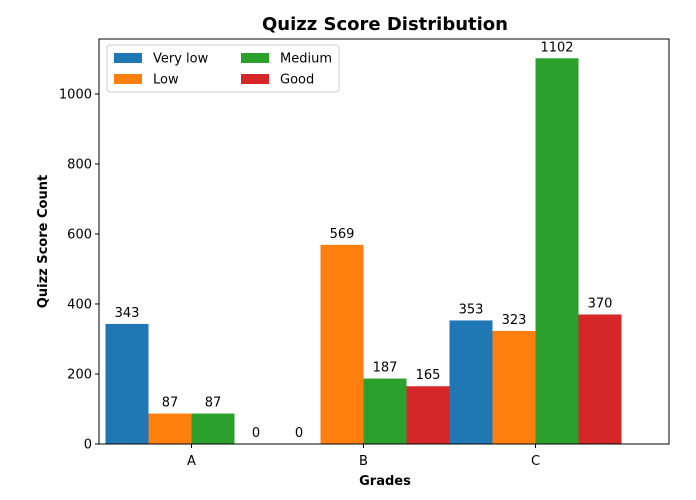 Image resolution: width=696 pixels, height=500 pixels. Describe the element at coordinates (75, 94) in the screenshot. I see `y-tick-label-1000: 1000` at that location.